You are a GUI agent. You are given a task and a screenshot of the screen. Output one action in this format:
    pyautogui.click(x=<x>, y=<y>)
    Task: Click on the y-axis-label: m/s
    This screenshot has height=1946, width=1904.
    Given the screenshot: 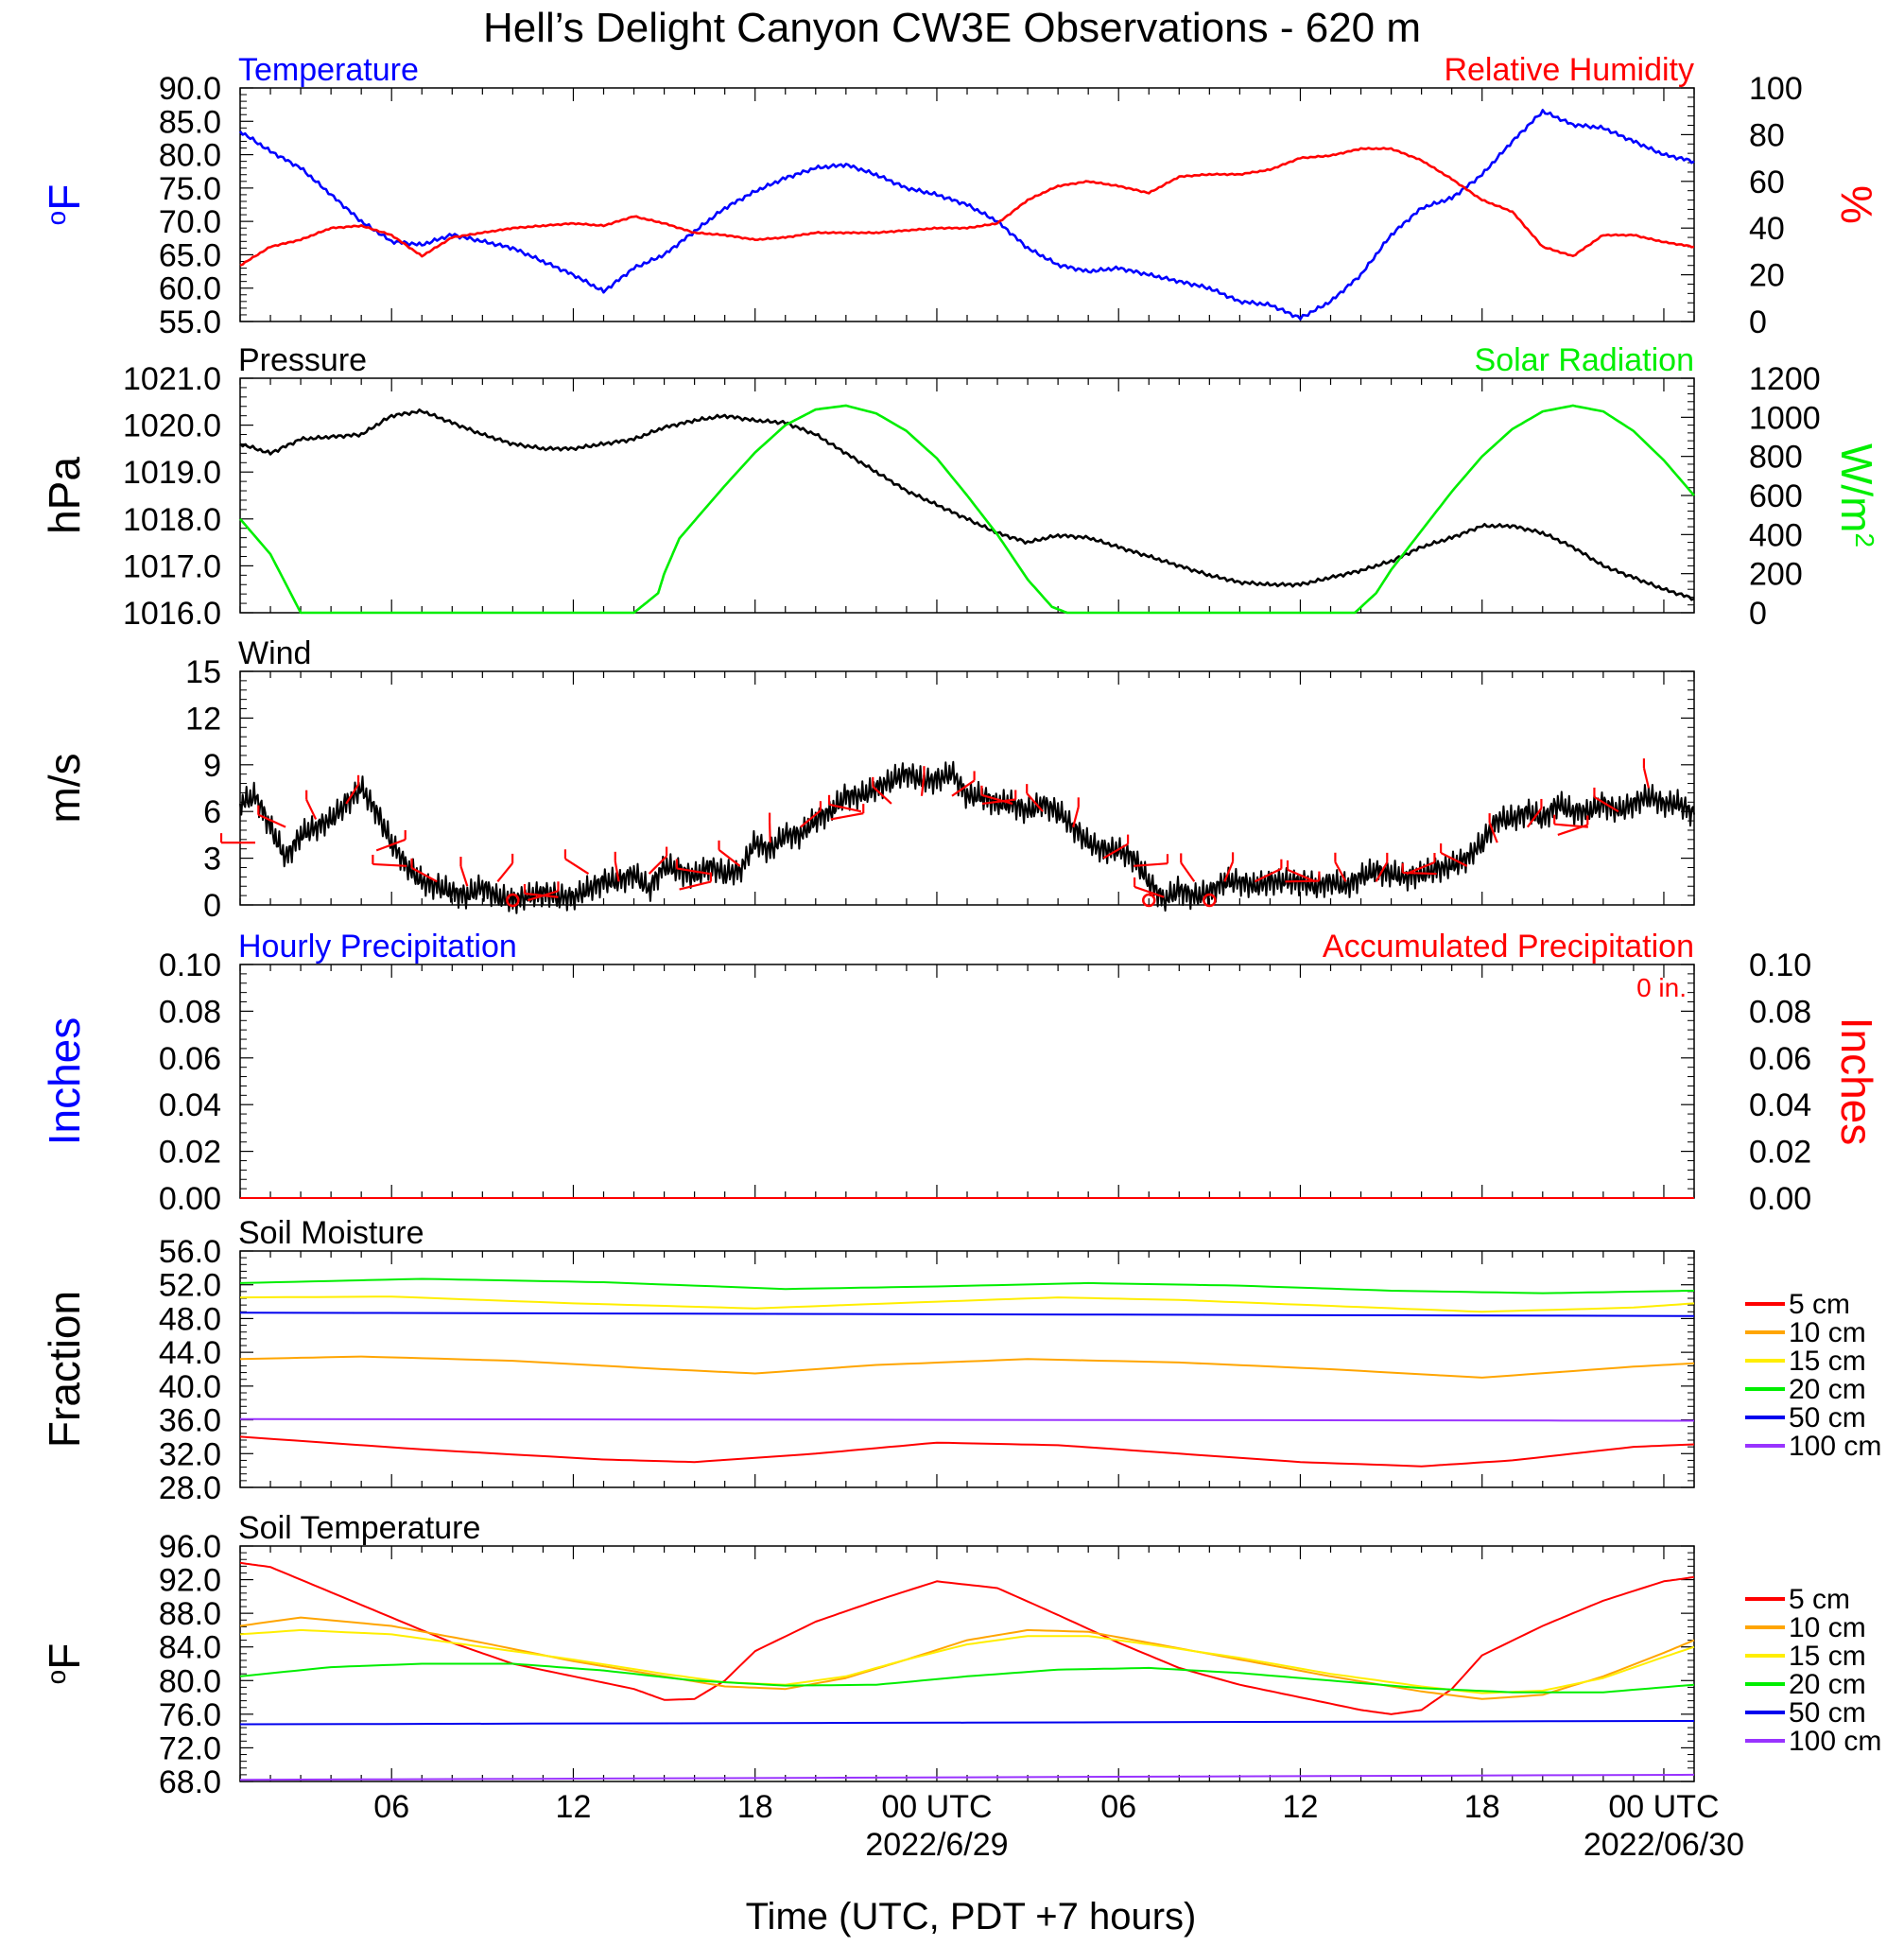 What is the action you would take?
    pyautogui.click(x=64, y=788)
    